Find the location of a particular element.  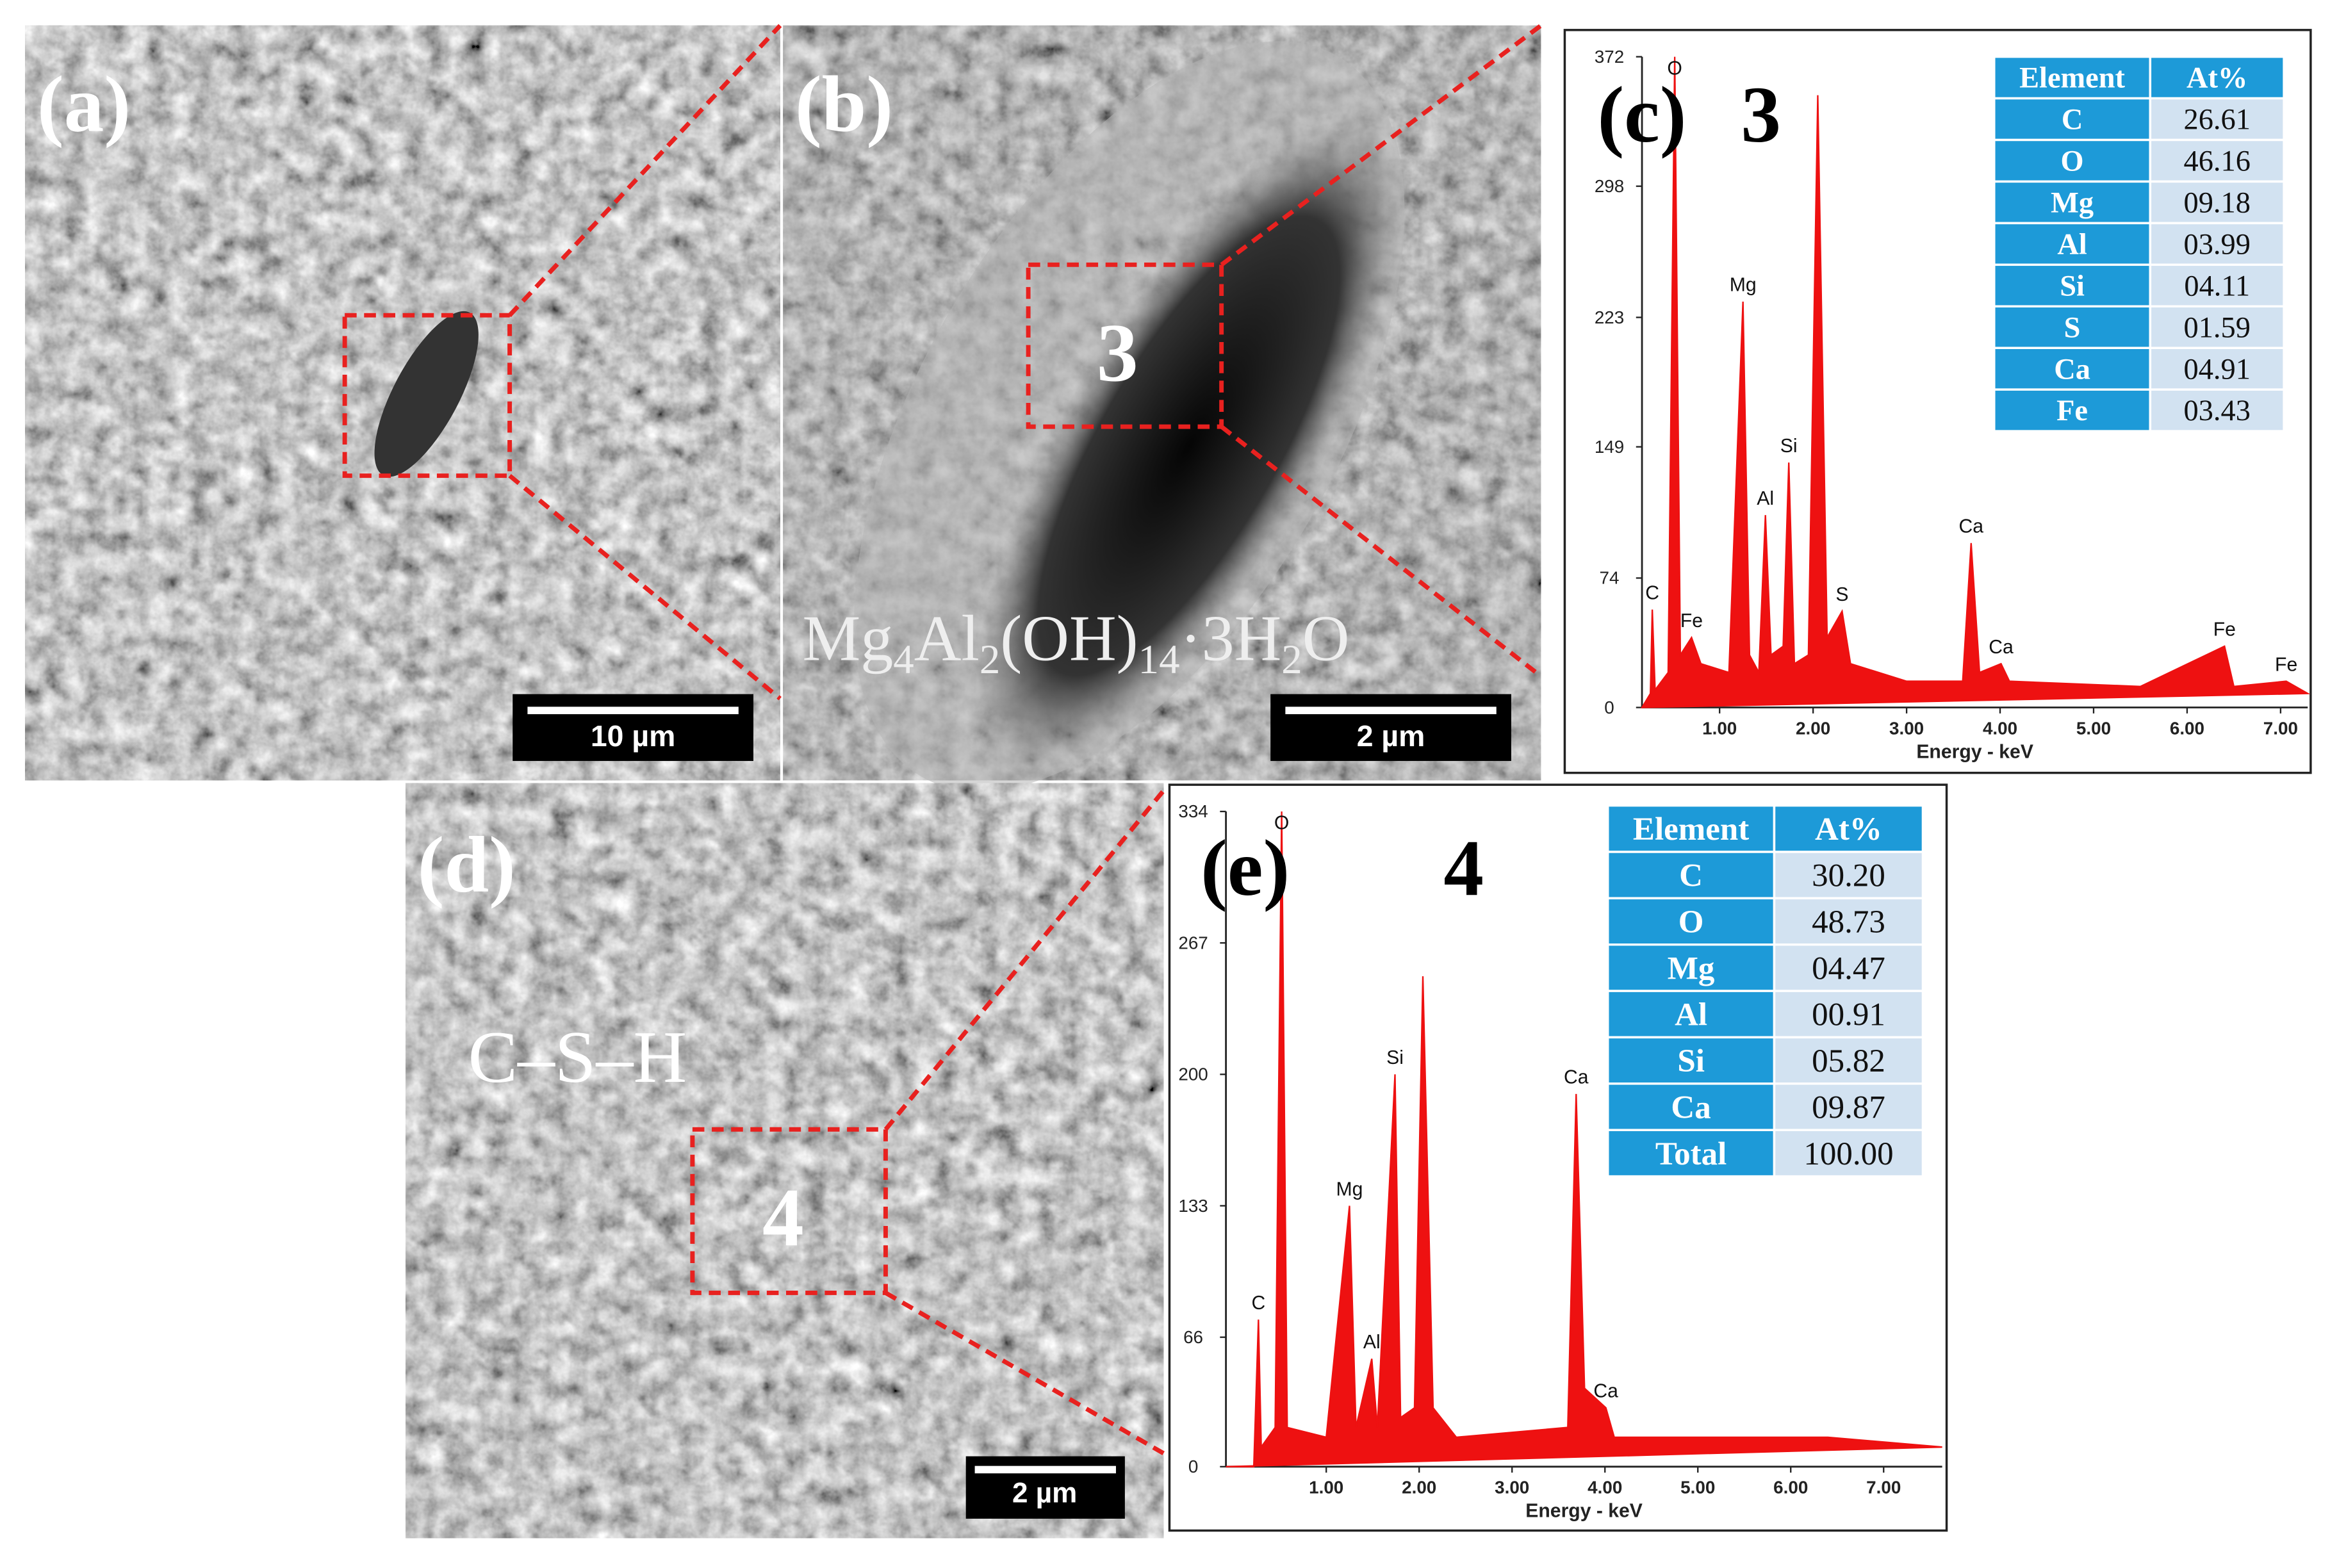

formula-part: ·3H is located at coordinates (1231, 638).